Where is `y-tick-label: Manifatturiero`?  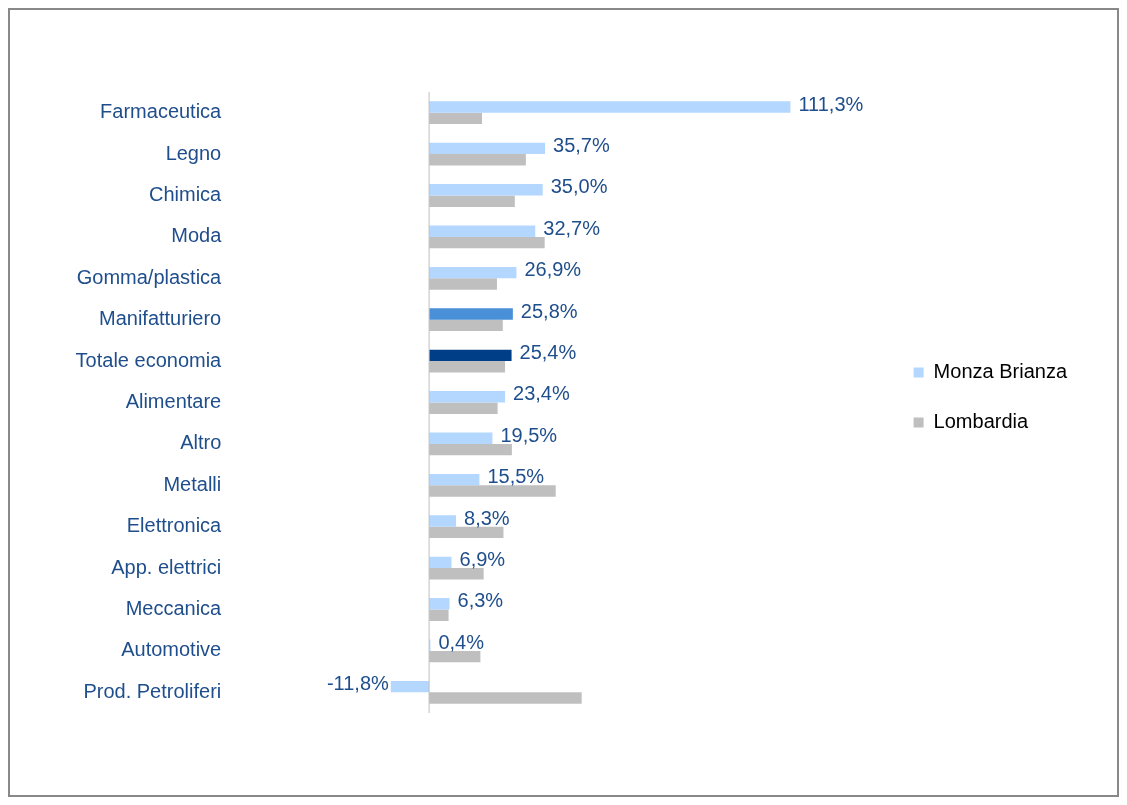
y-tick-label: Manifatturiero is located at coordinates (160, 318).